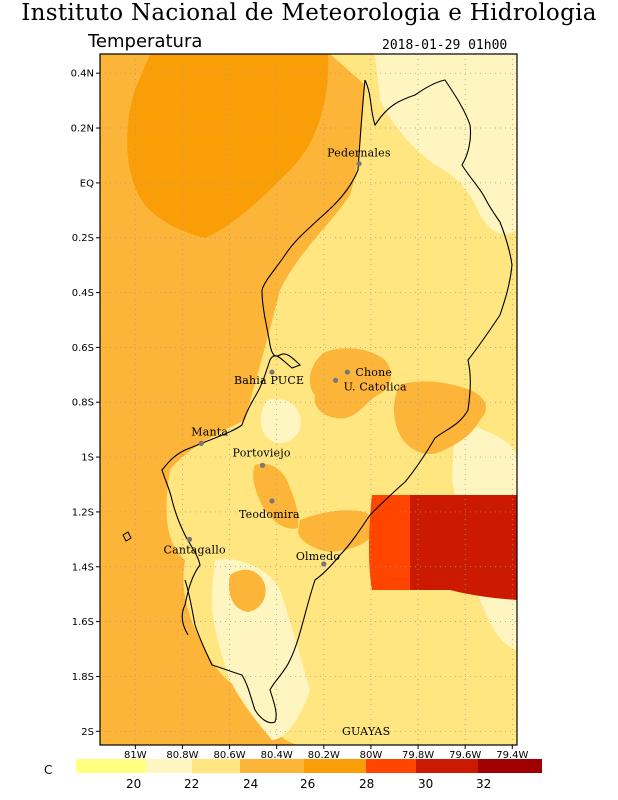 This screenshot has height=800, width=618. Describe the element at coordinates (83, 403) in the screenshot. I see `lat-tick-label: 0.8S` at that location.